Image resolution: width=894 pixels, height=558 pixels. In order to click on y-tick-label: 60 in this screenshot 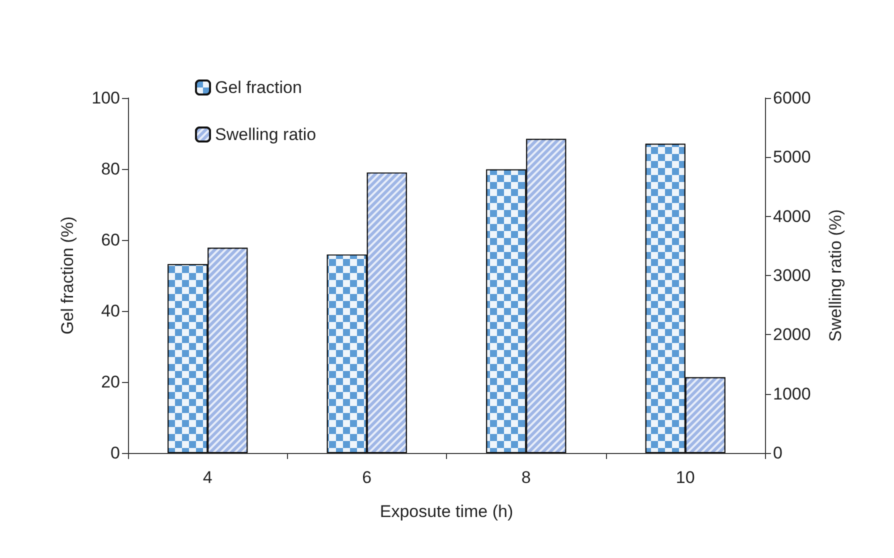, I will do `click(110, 240)`.